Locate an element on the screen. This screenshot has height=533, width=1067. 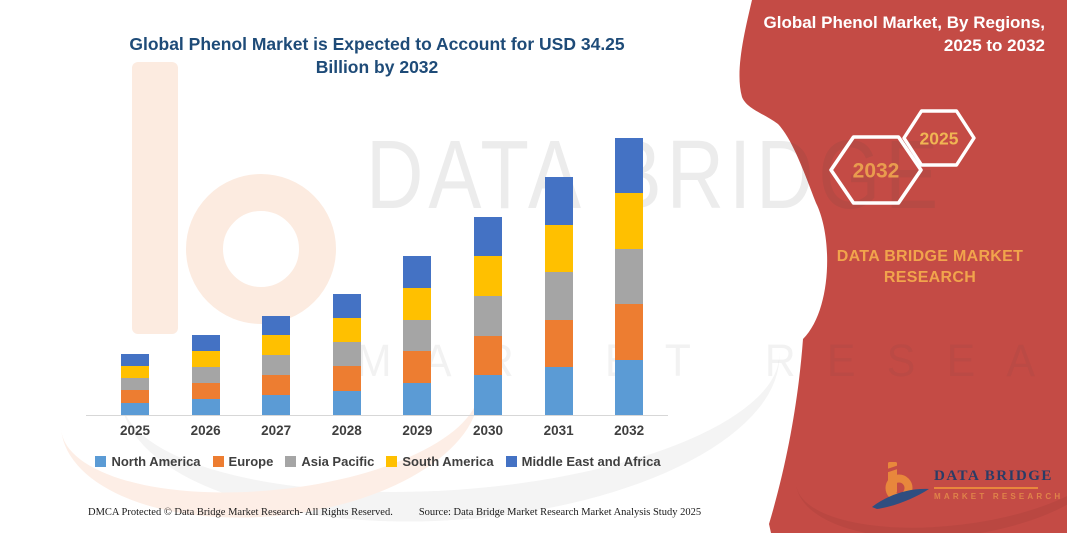
bar-2030 is located at coordinates (488, 315).